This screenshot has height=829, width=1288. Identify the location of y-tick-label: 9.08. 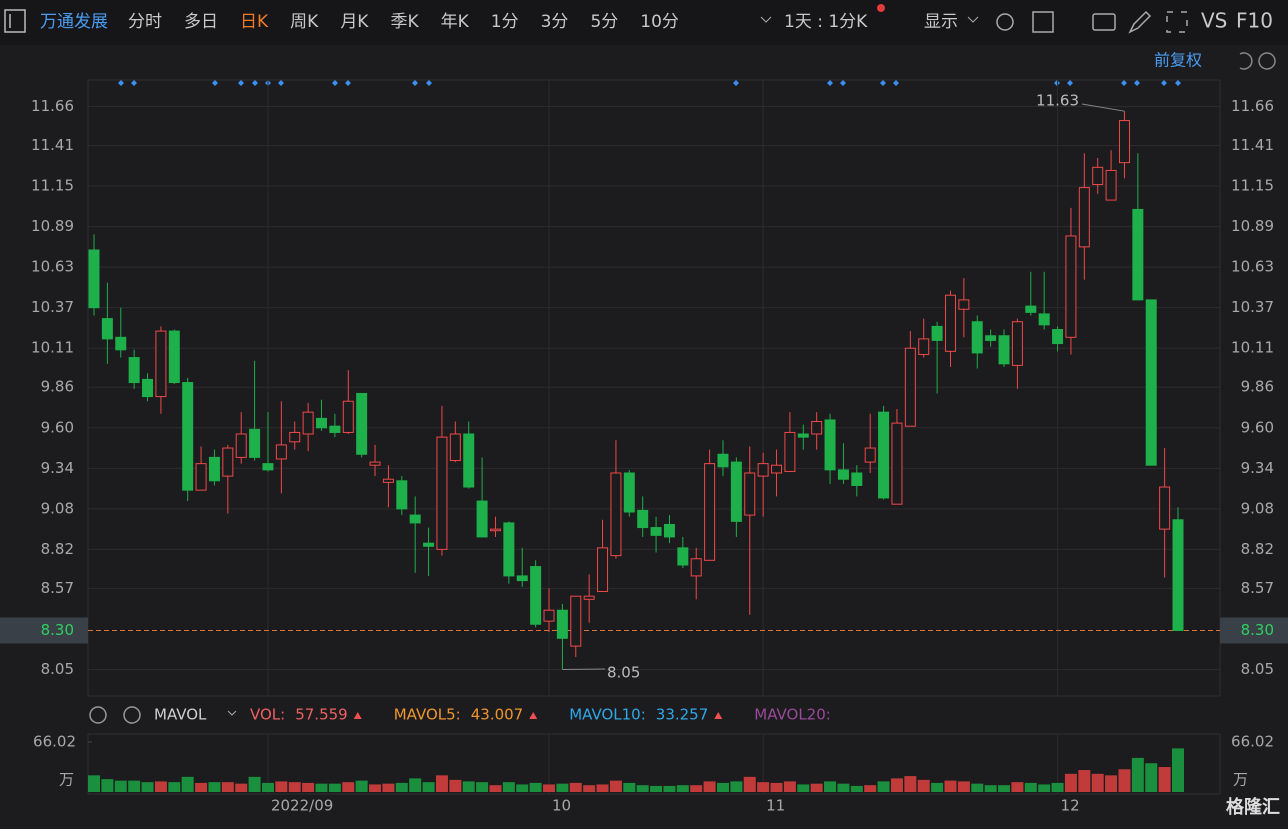
(57, 508).